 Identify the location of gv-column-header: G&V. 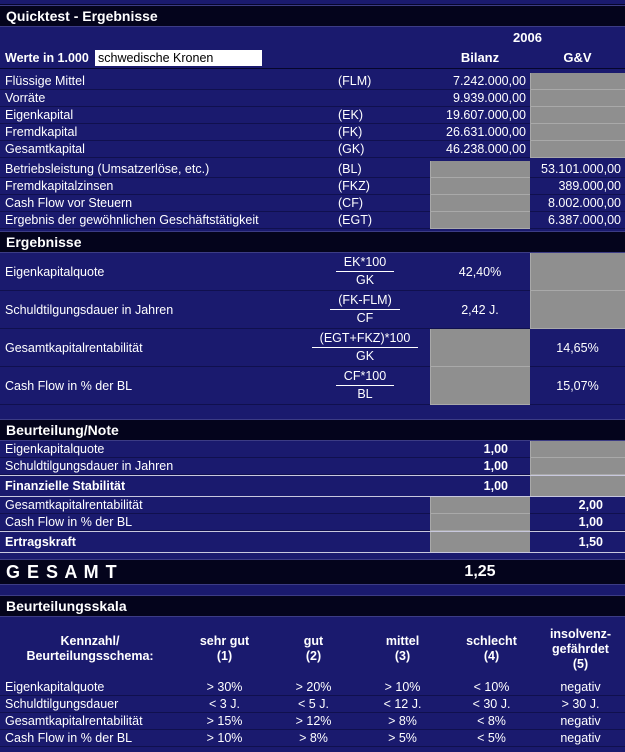
(577, 57).